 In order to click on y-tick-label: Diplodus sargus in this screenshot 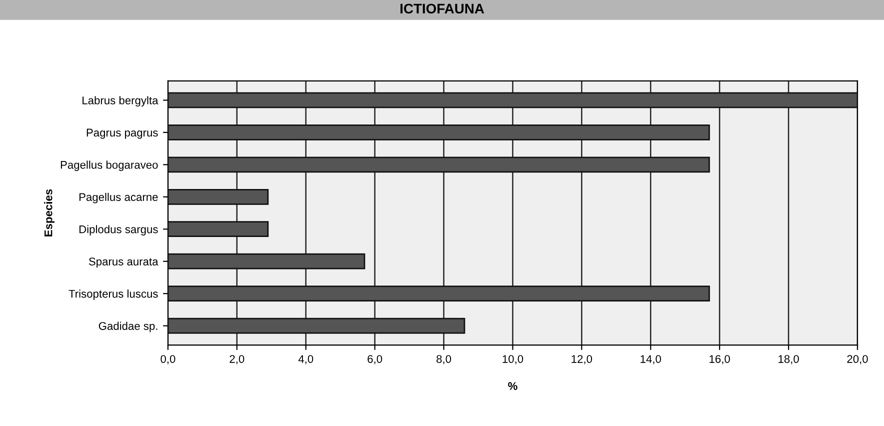, I will do `click(118, 230)`.